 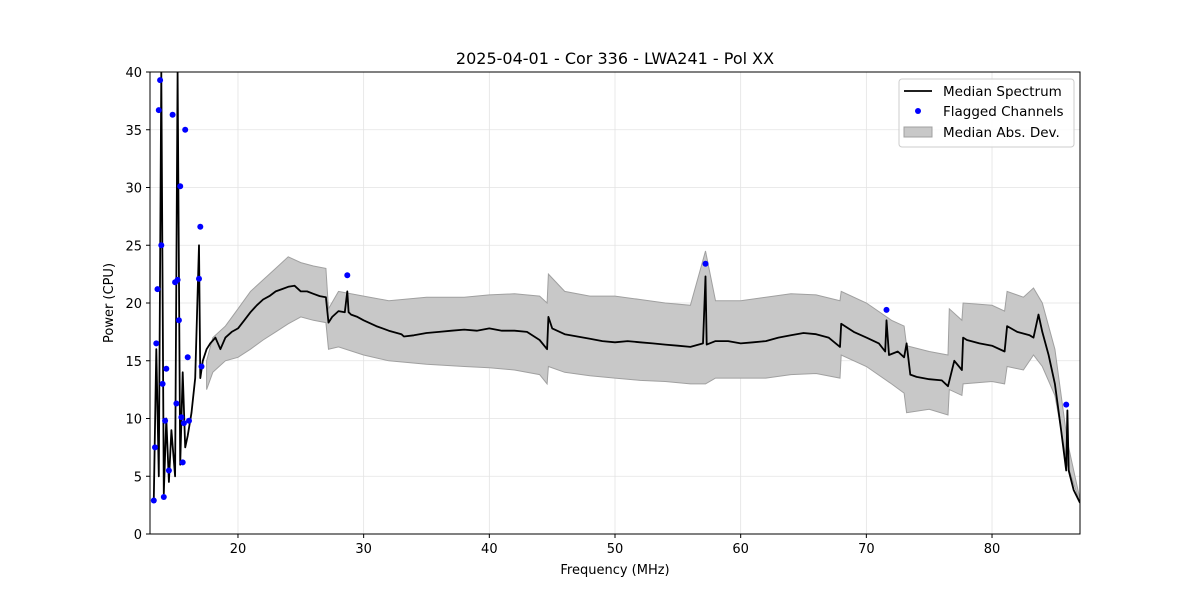 What do you see at coordinates (614, 570) in the screenshot?
I see `x-axis-label: Frequency (MHz)` at bounding box center [614, 570].